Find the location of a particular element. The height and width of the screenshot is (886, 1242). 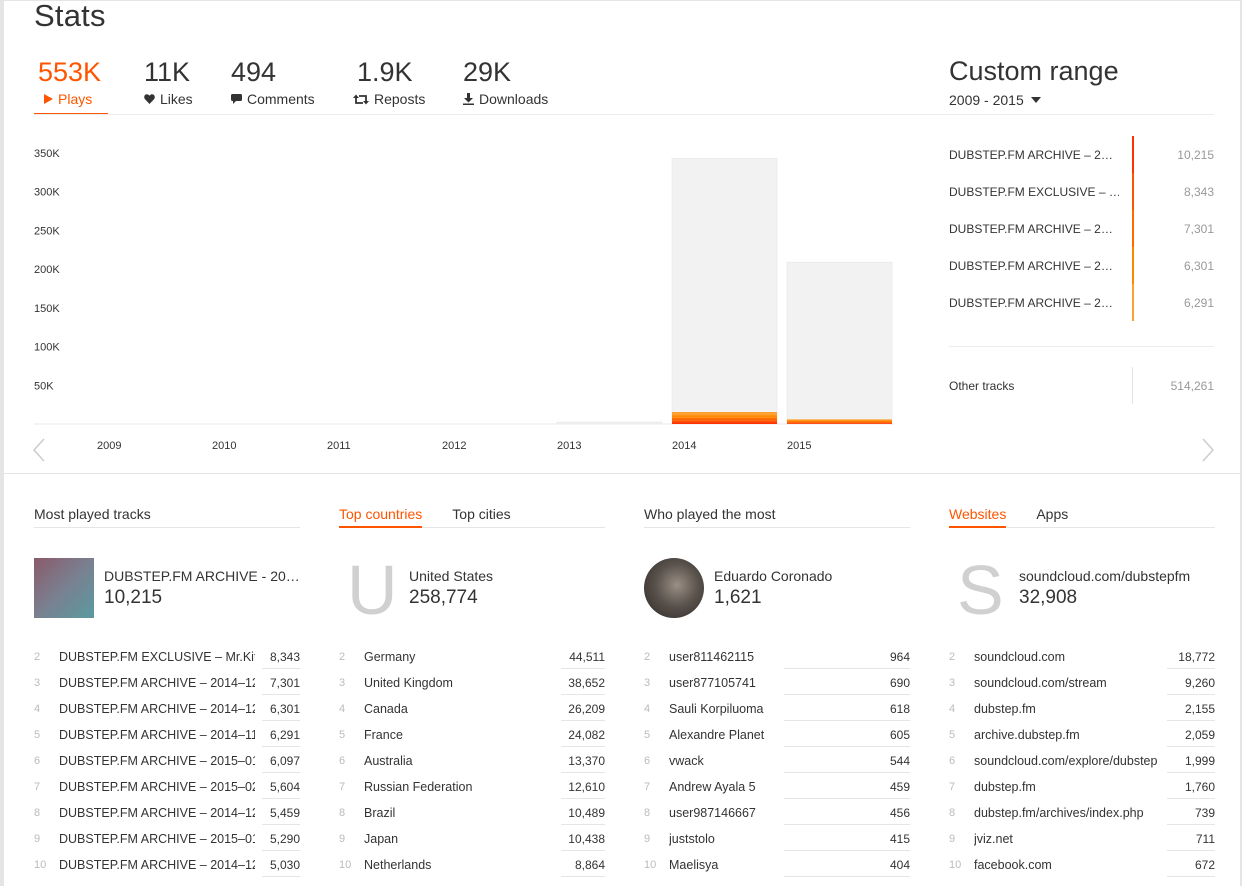

metric-plays: 553K Plays is located at coordinates (71, 85).